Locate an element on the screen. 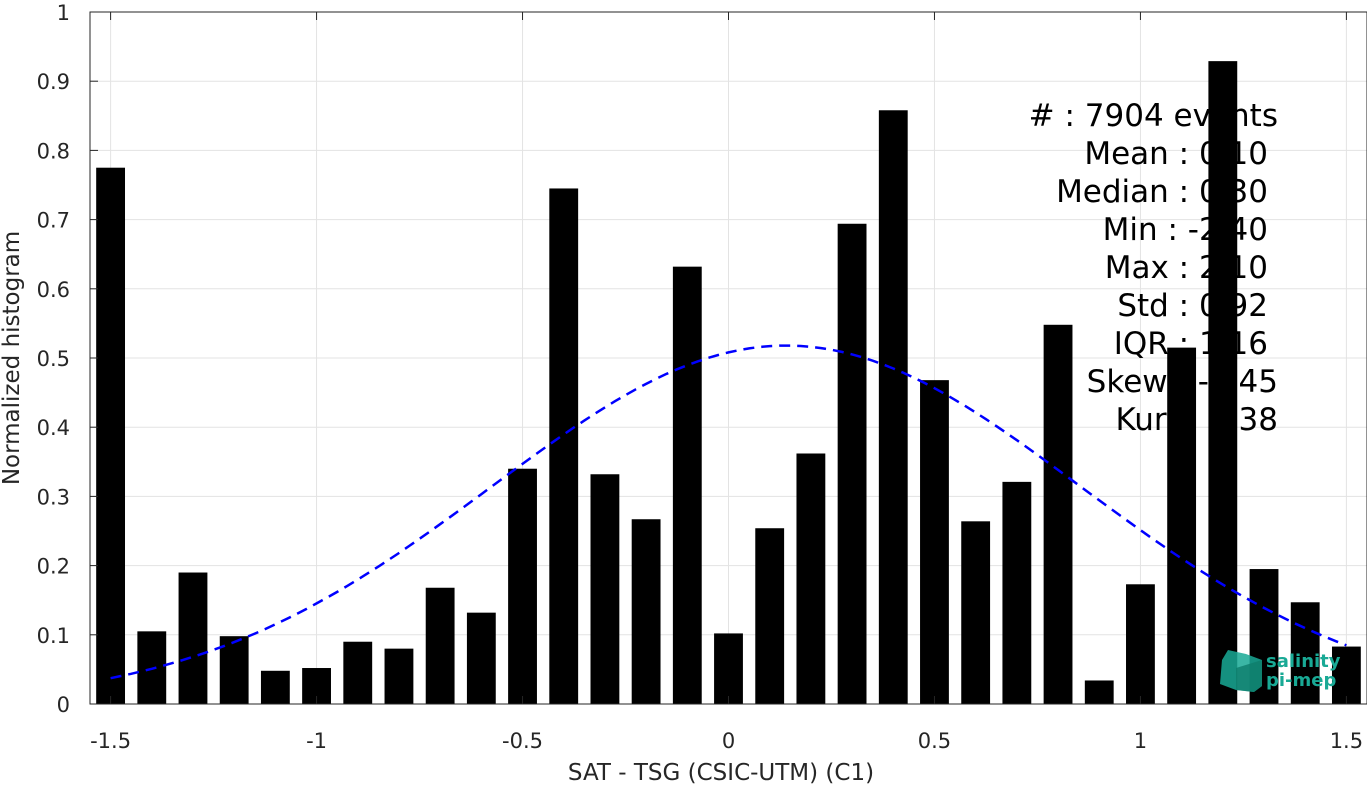 The image size is (1367, 785). logo-text-salinity: salinity is located at coordinates (1303, 661).